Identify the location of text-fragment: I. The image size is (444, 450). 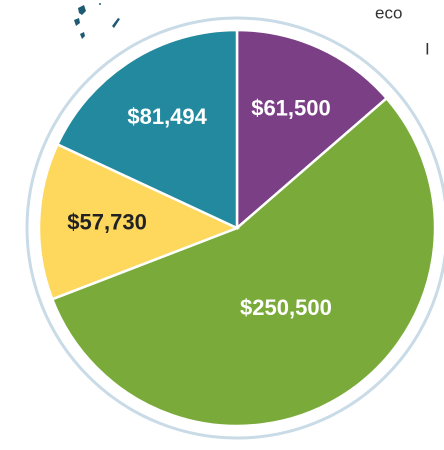
(427, 48).